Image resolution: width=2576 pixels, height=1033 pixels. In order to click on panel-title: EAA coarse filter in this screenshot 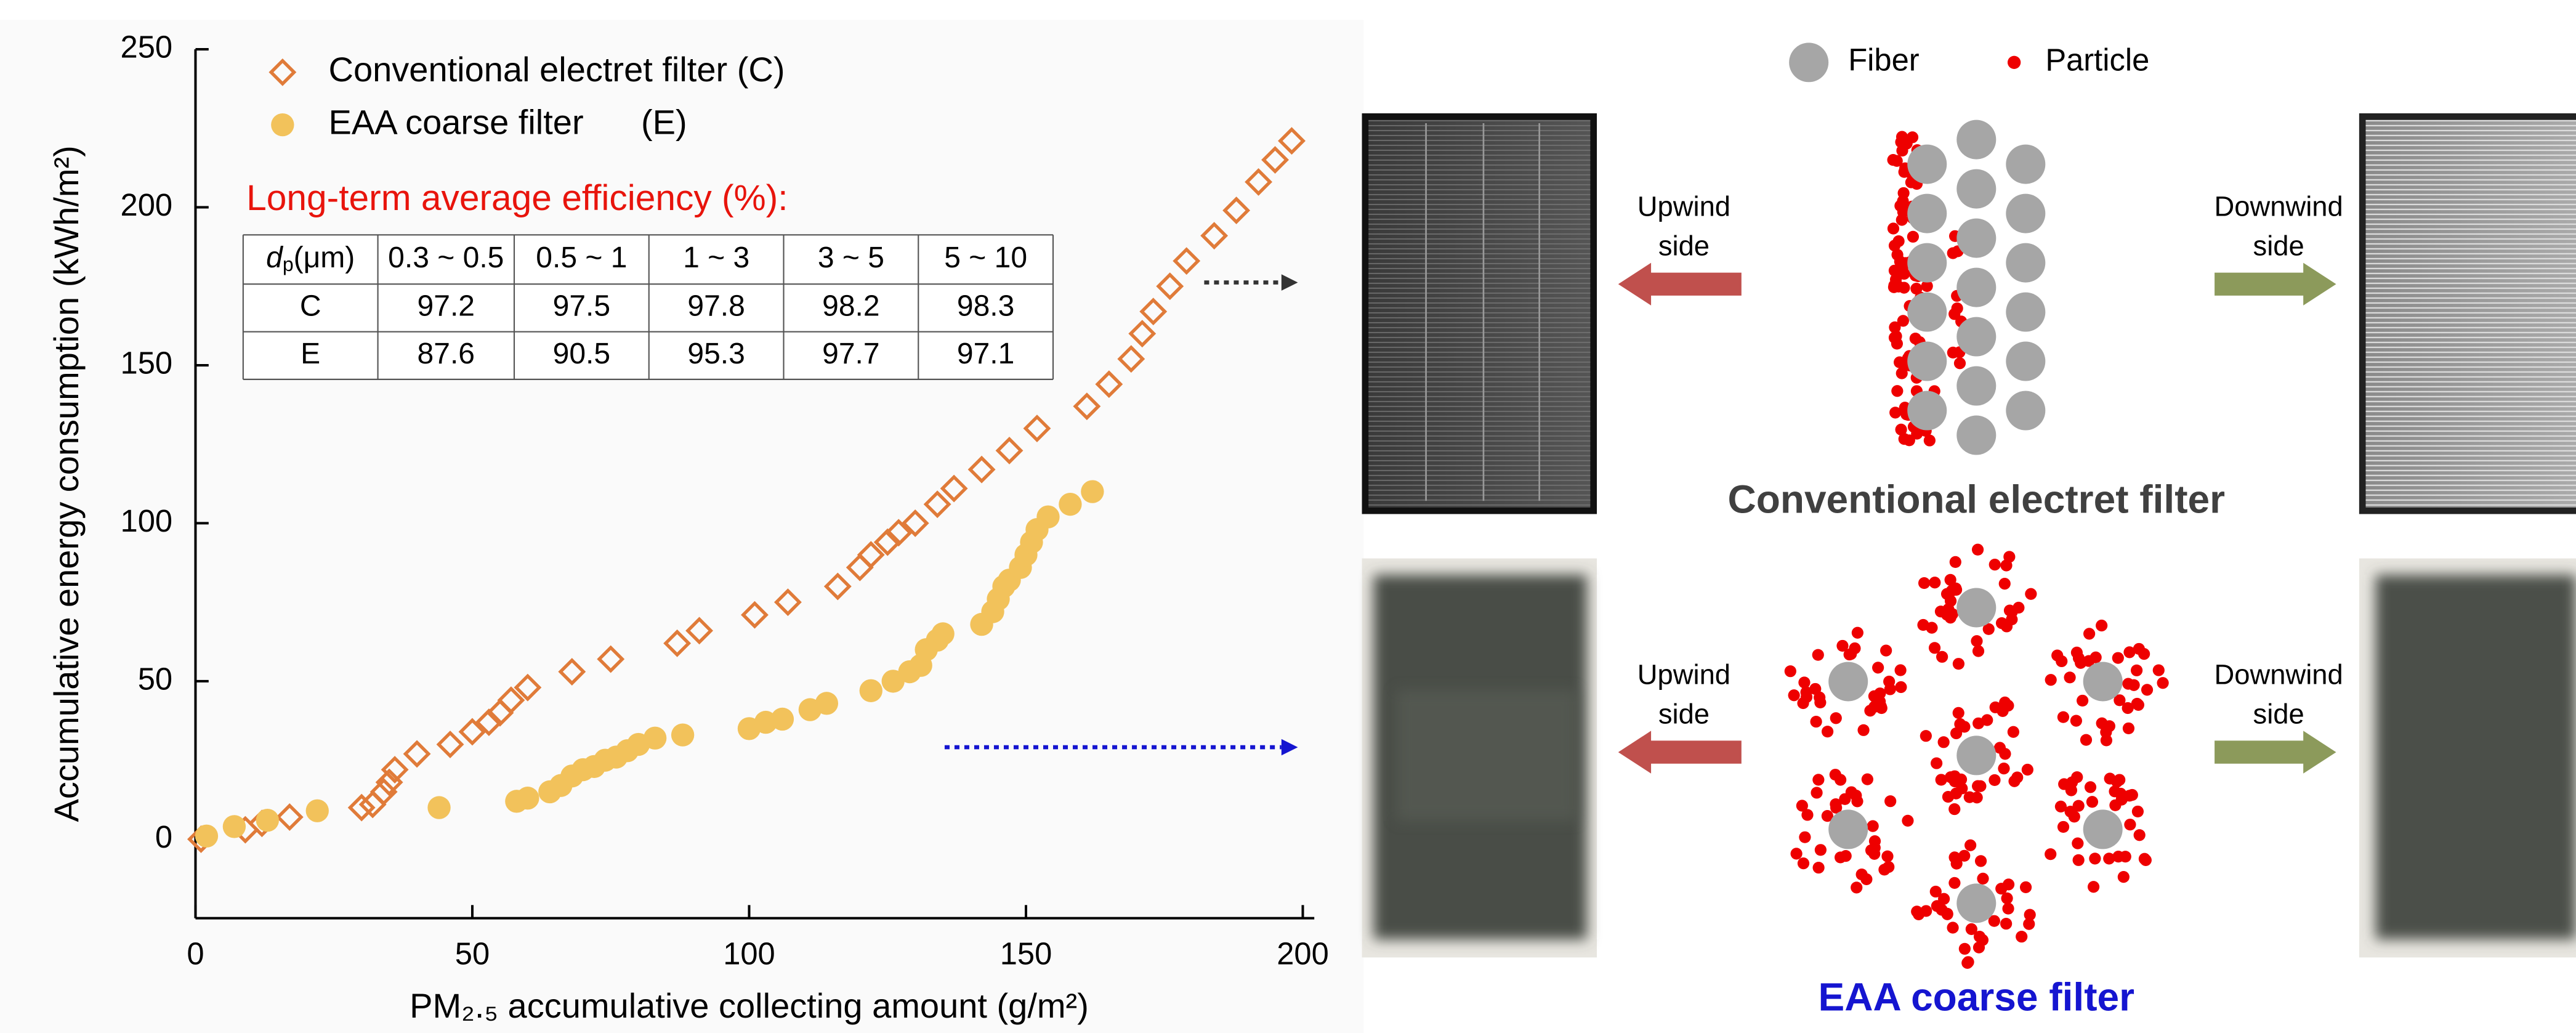, I will do `click(1977, 997)`.